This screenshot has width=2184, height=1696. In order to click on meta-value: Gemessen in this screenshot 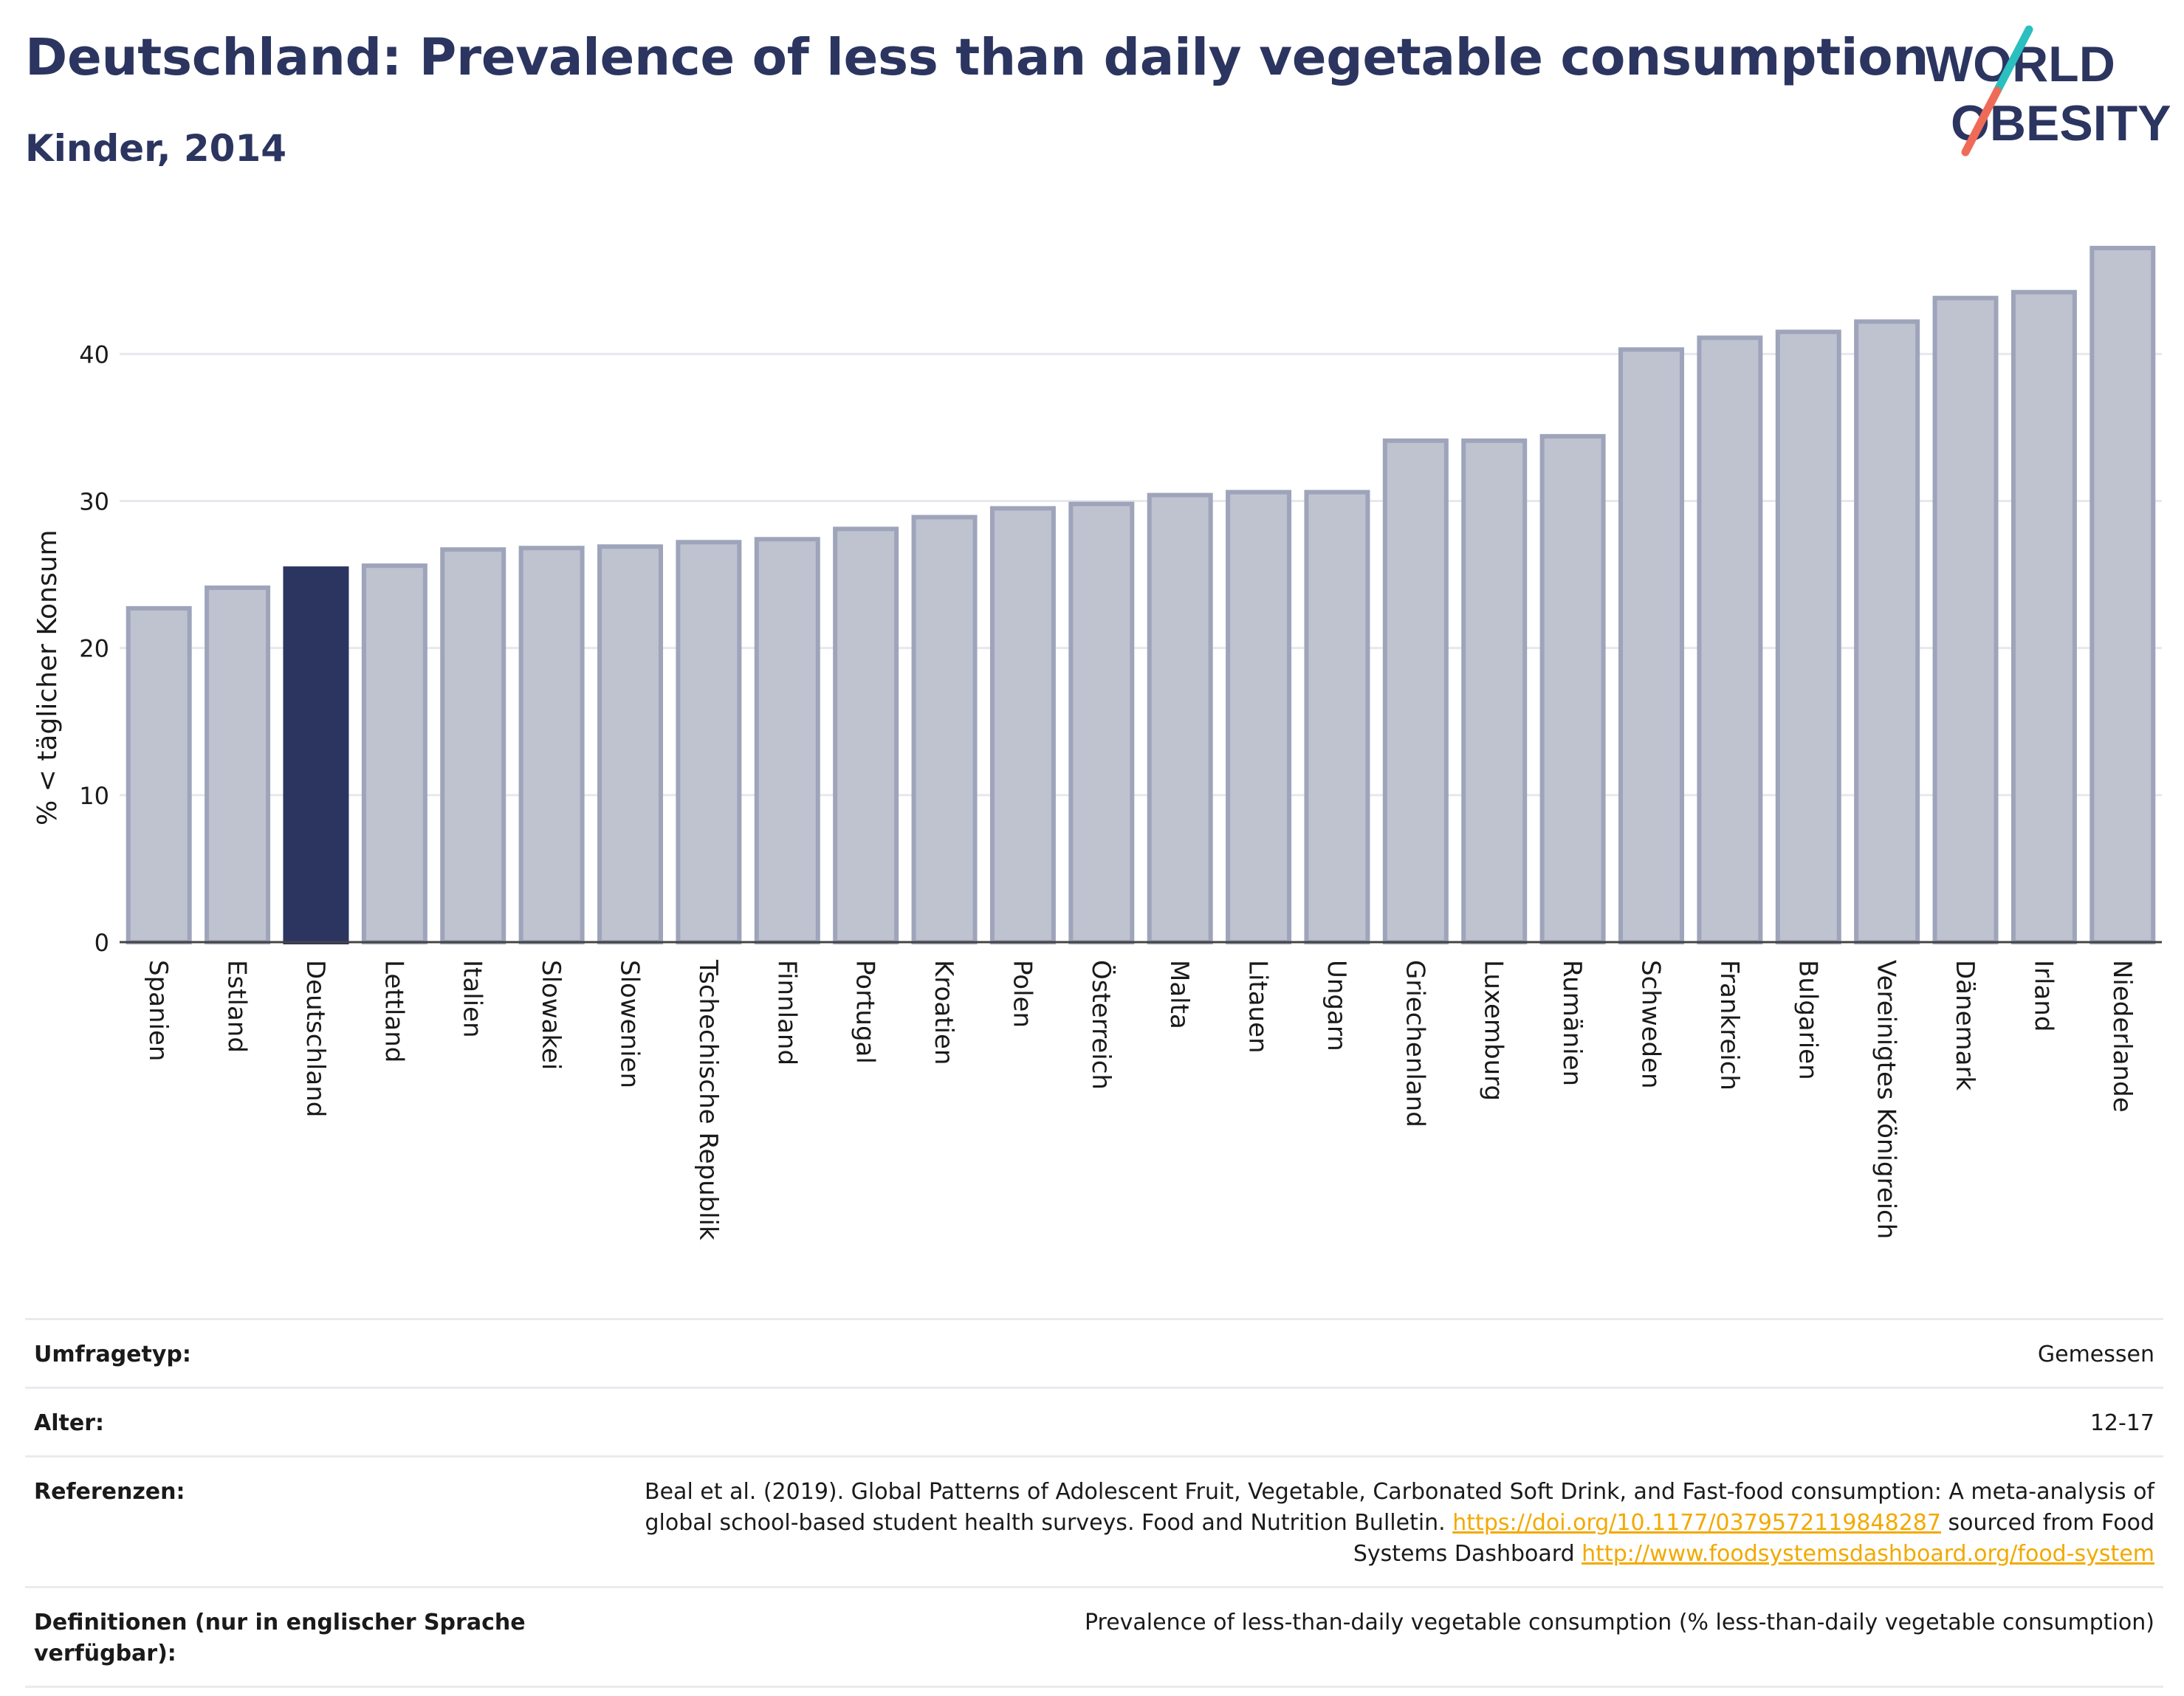, I will do `click(2096, 1354)`.